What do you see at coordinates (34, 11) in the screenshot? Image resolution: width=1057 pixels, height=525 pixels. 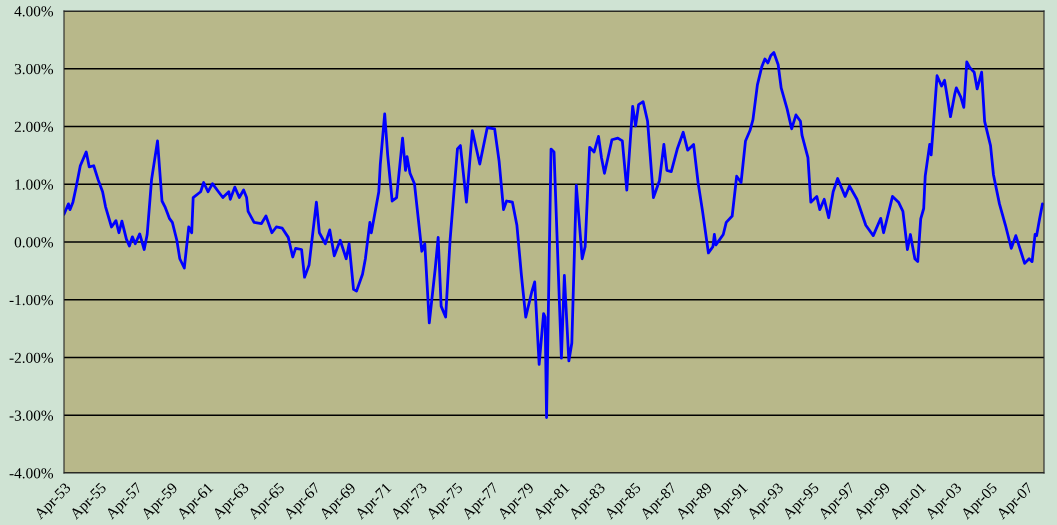 I see `y-tick-label: 4.00%` at bounding box center [34, 11].